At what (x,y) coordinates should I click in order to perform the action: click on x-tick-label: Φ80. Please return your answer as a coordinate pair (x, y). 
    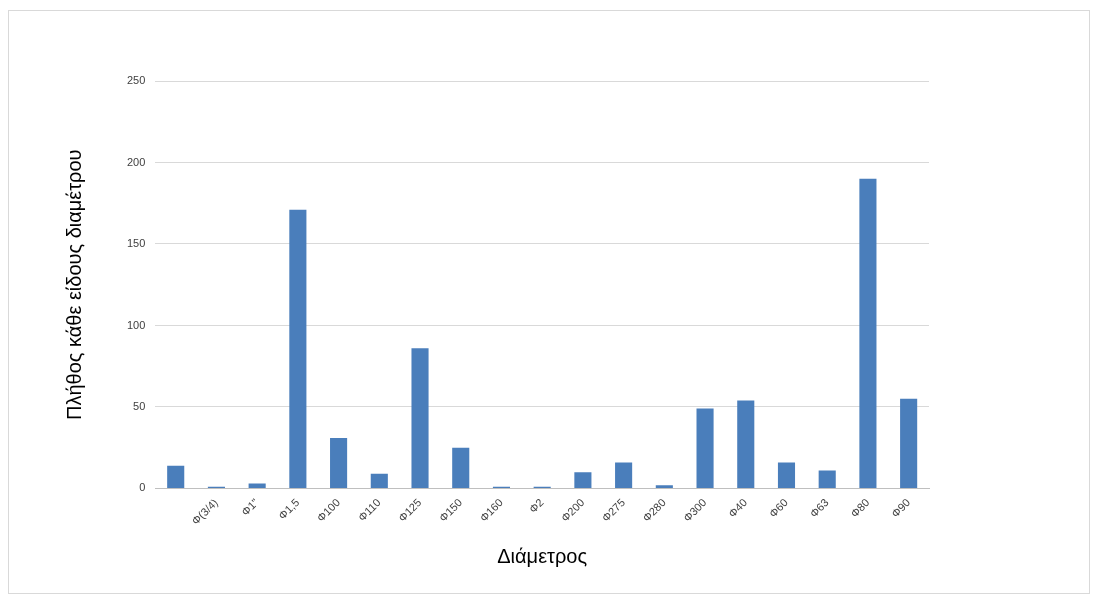
    Looking at the image, I should click on (860, 508).